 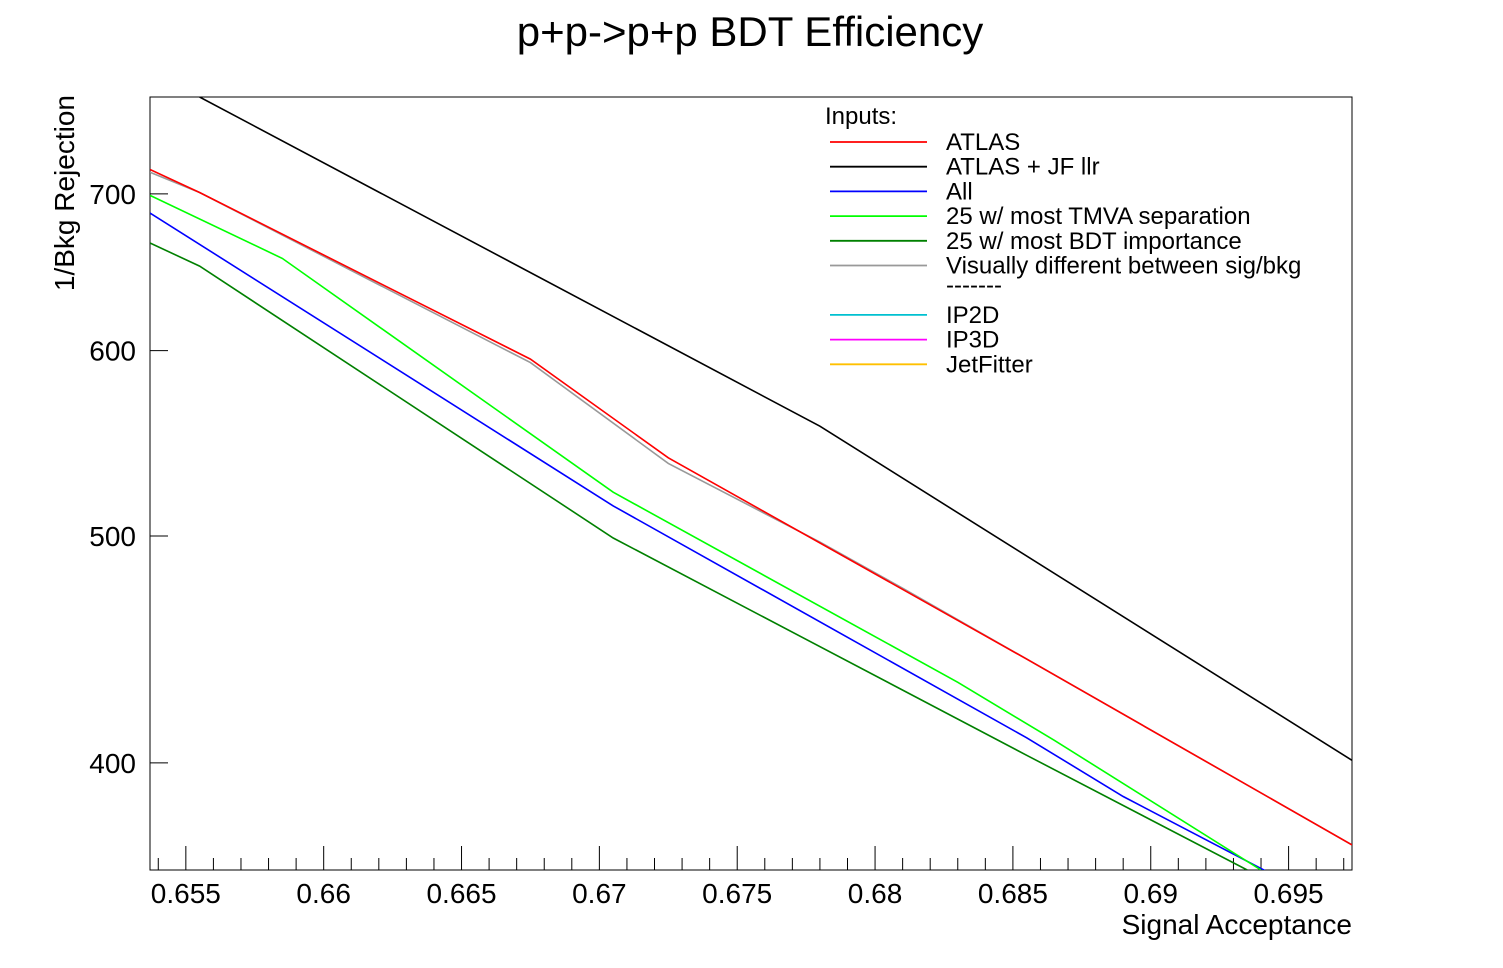 I want to click on x-tick-label: 0.665, so click(x=461, y=893).